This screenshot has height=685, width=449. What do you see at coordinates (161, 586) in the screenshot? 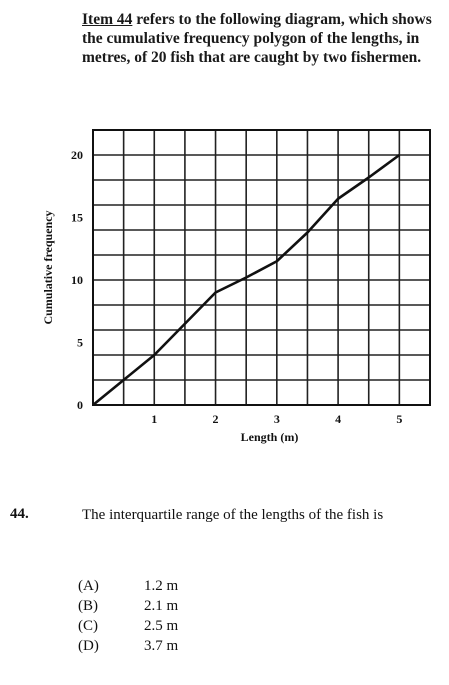
I see `option-value: 1.2 m` at bounding box center [161, 586].